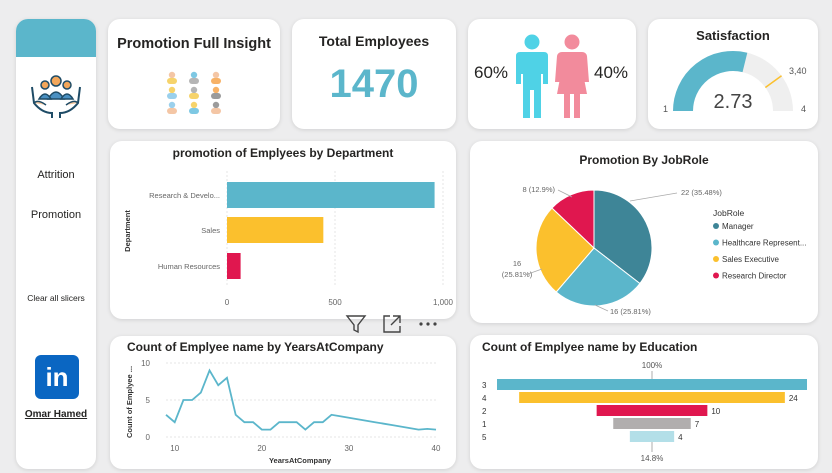 The image size is (832, 473). Describe the element at coordinates (517, 263) in the screenshot. I see `pie-data-label: 16` at that location.